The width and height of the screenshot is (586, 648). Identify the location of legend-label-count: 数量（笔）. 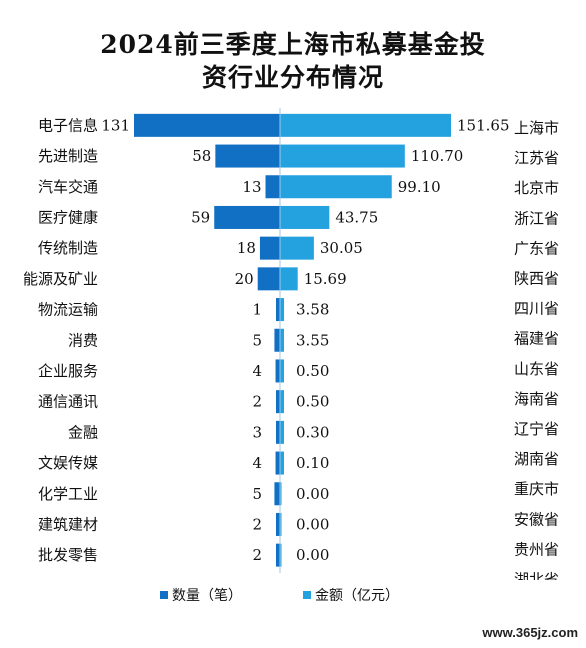
(207, 596).